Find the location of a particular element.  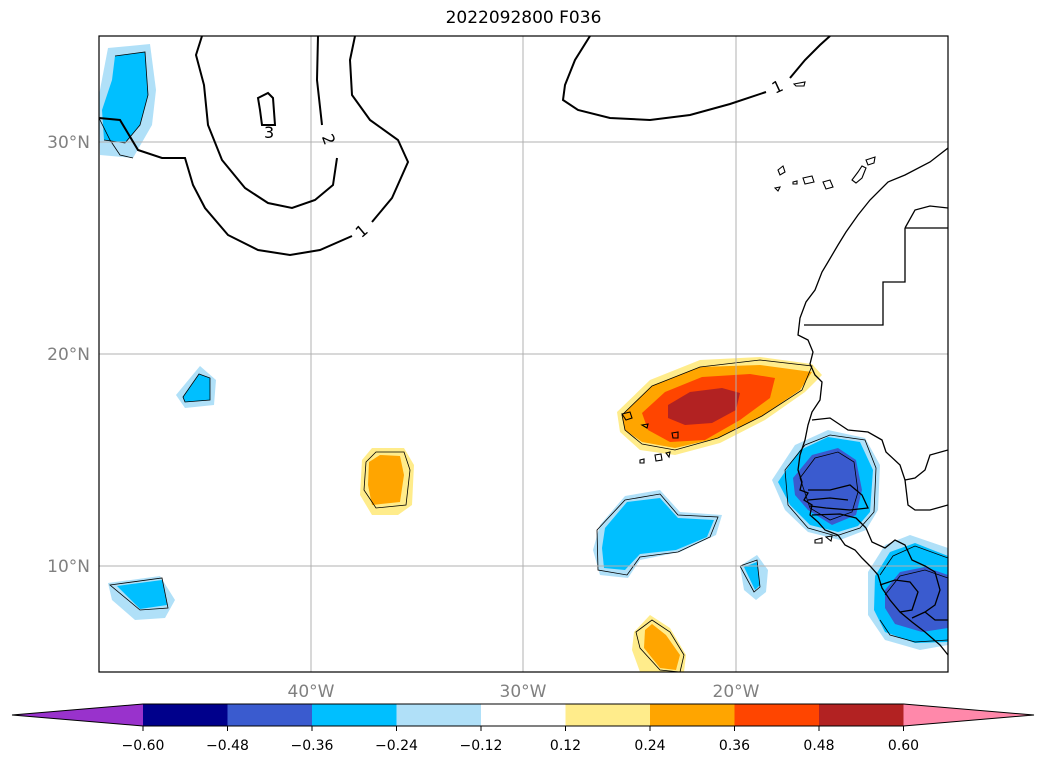

lat-label: 30°N is located at coordinates (68, 143).